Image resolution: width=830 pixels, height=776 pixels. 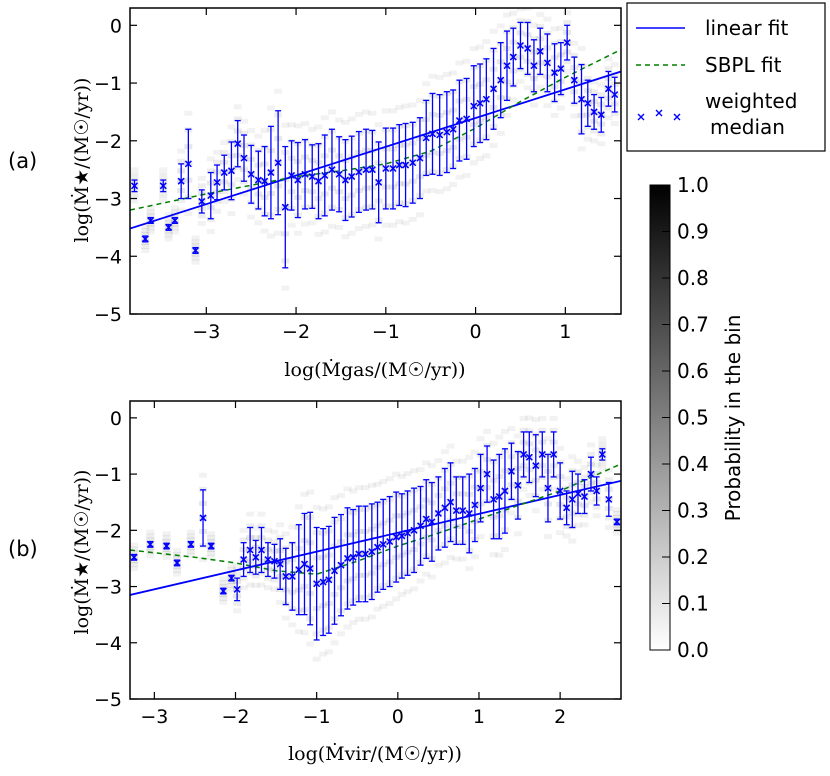 I want to click on x-tick-label: 1, so click(x=565, y=332).